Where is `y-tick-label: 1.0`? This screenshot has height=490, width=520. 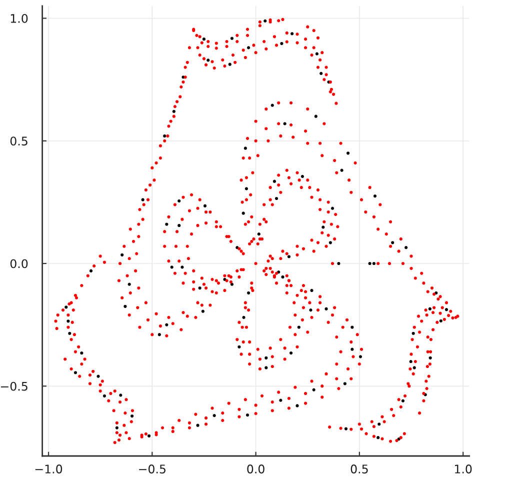 y-tick-label: 1.0 is located at coordinates (19, 18).